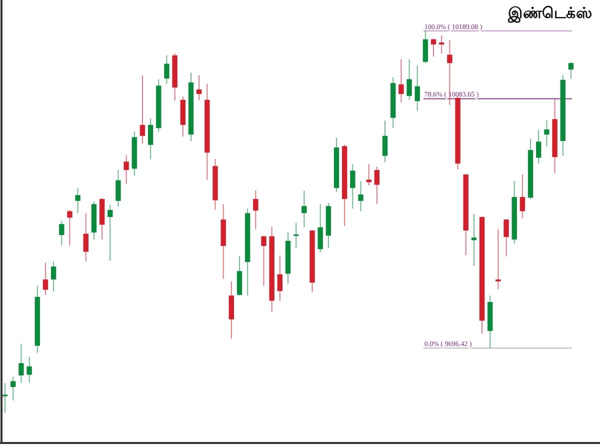  I want to click on chart-title: இண்டெக்ஸ், so click(549, 13).